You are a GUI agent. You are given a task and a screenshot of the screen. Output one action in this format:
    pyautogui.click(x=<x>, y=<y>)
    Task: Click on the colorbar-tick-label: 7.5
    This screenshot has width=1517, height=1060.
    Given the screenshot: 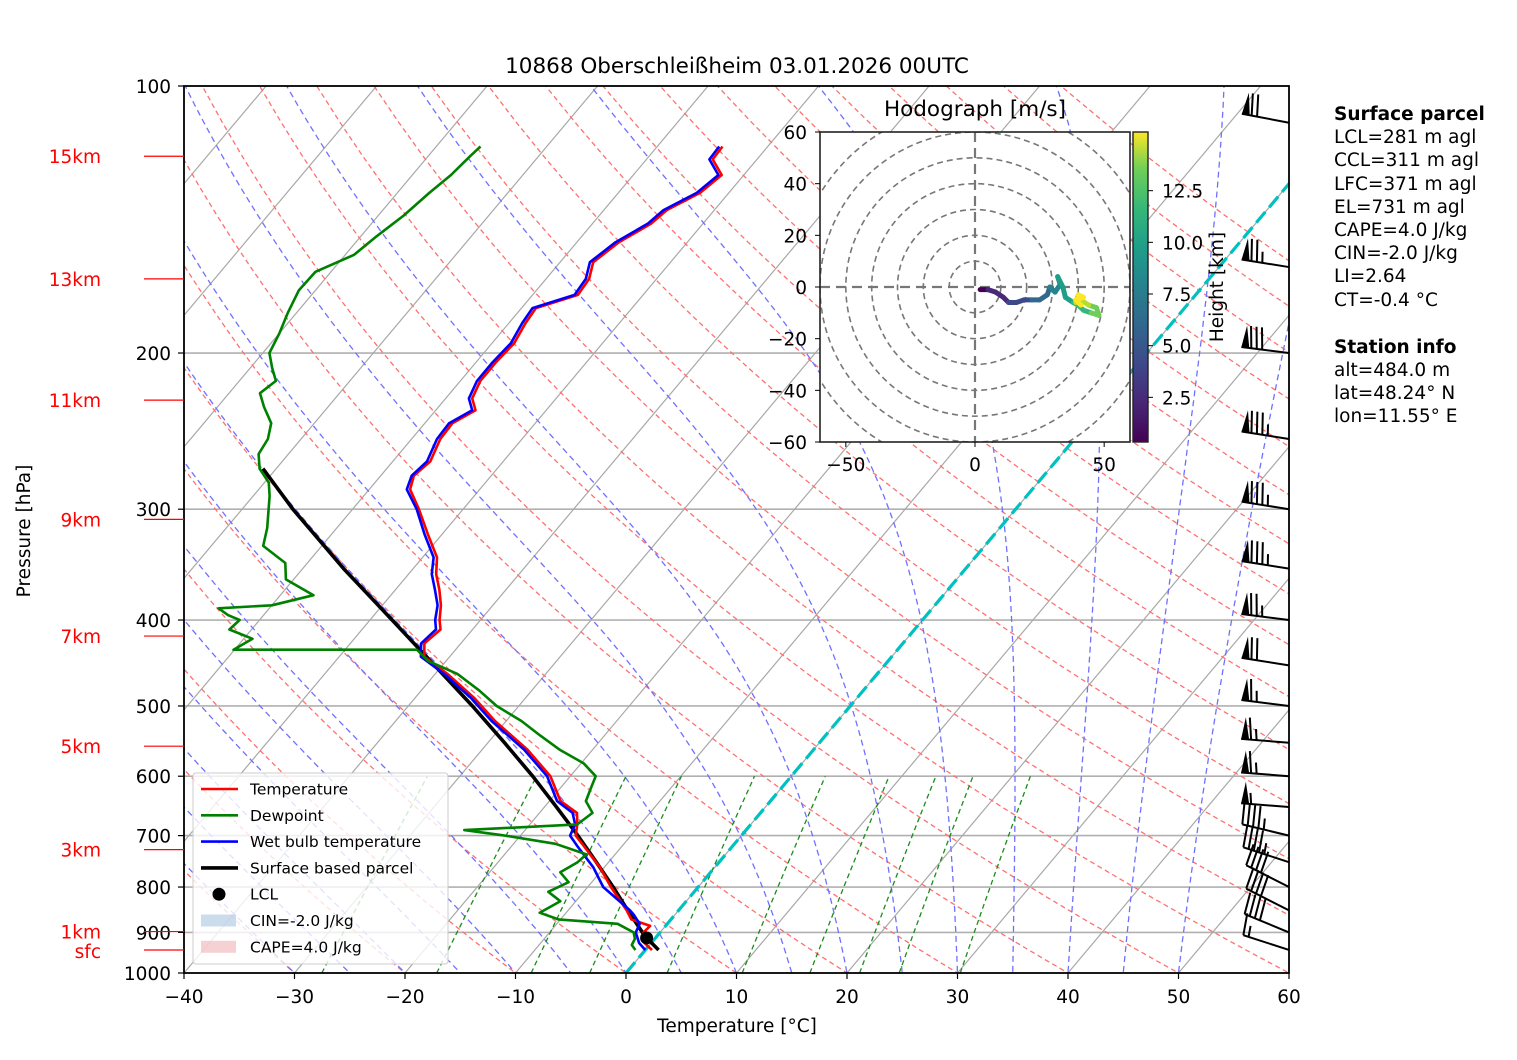 What is the action you would take?
    pyautogui.click(x=1176, y=295)
    